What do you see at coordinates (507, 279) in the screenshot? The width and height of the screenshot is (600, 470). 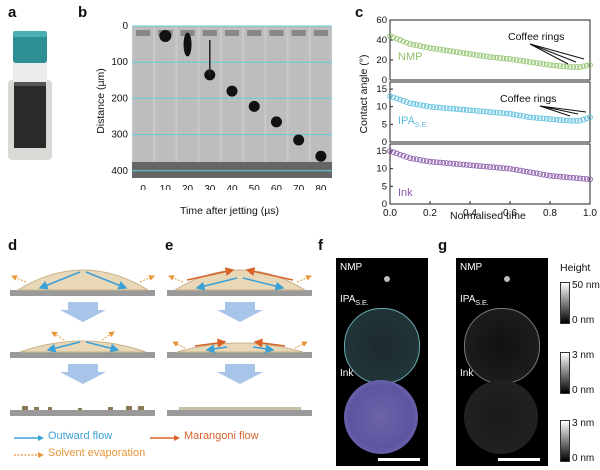 I see `panel-g-nmp-spot` at bounding box center [507, 279].